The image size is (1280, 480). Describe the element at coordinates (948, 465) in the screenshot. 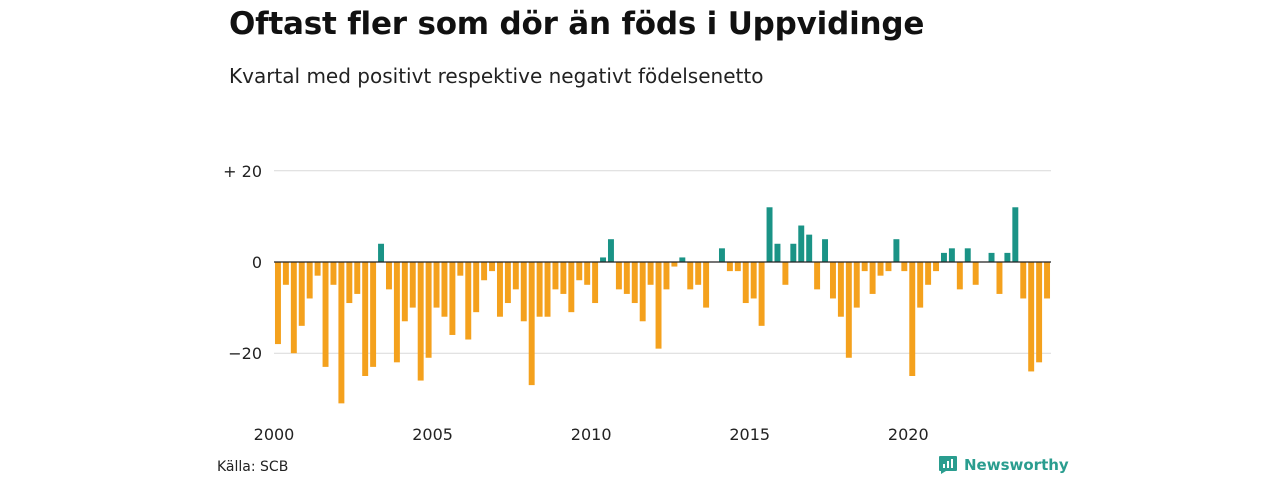

I see `newsworthy-logo-icon` at that location.